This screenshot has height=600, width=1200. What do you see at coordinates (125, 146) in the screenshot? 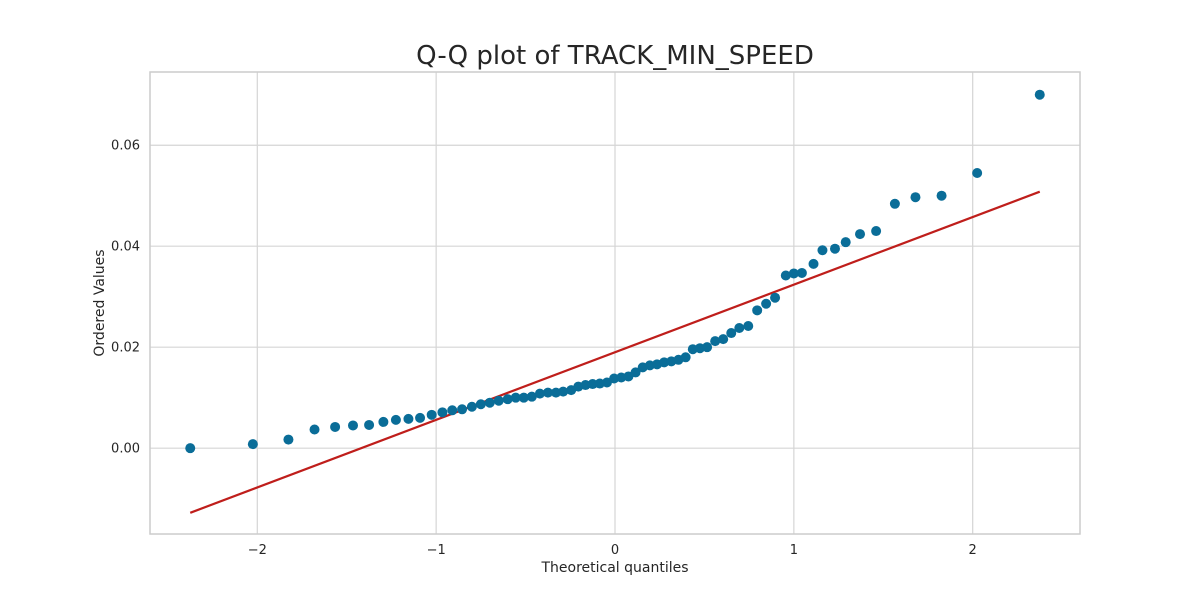
I see `y-tick-label: 0.06` at bounding box center [125, 146].